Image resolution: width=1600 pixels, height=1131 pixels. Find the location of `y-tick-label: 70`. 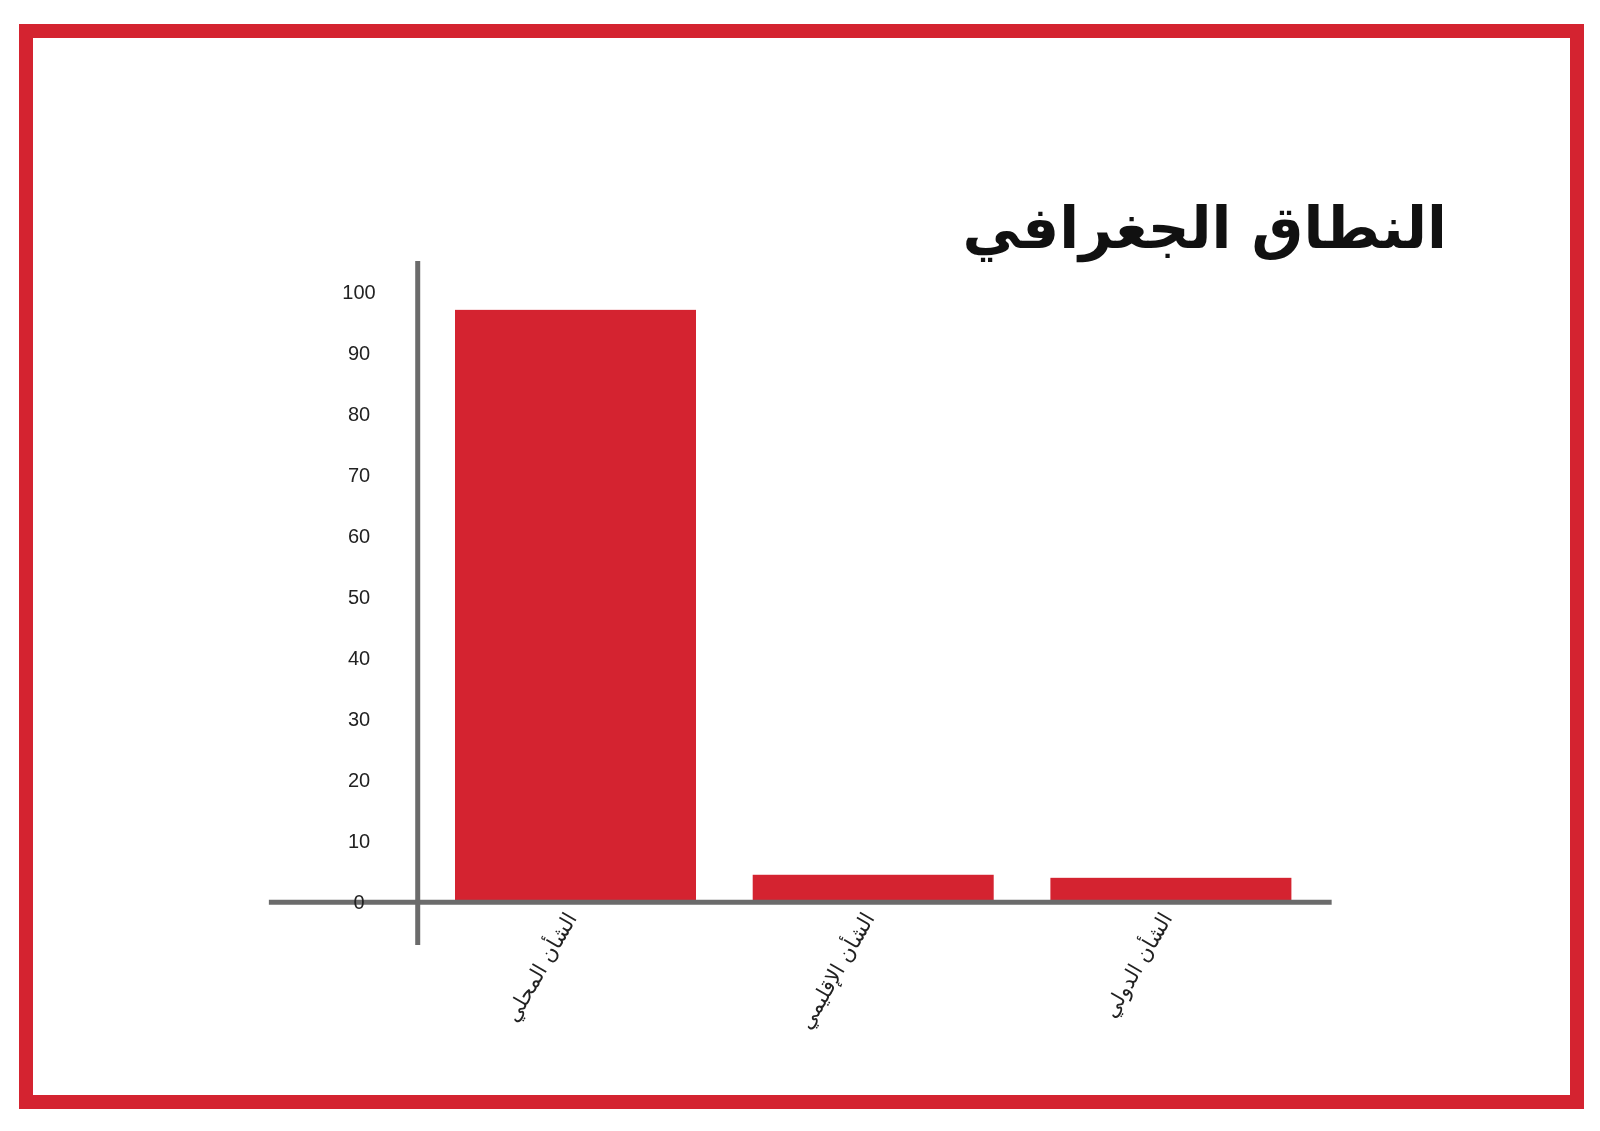

y-tick-label: 70 is located at coordinates (359, 474).